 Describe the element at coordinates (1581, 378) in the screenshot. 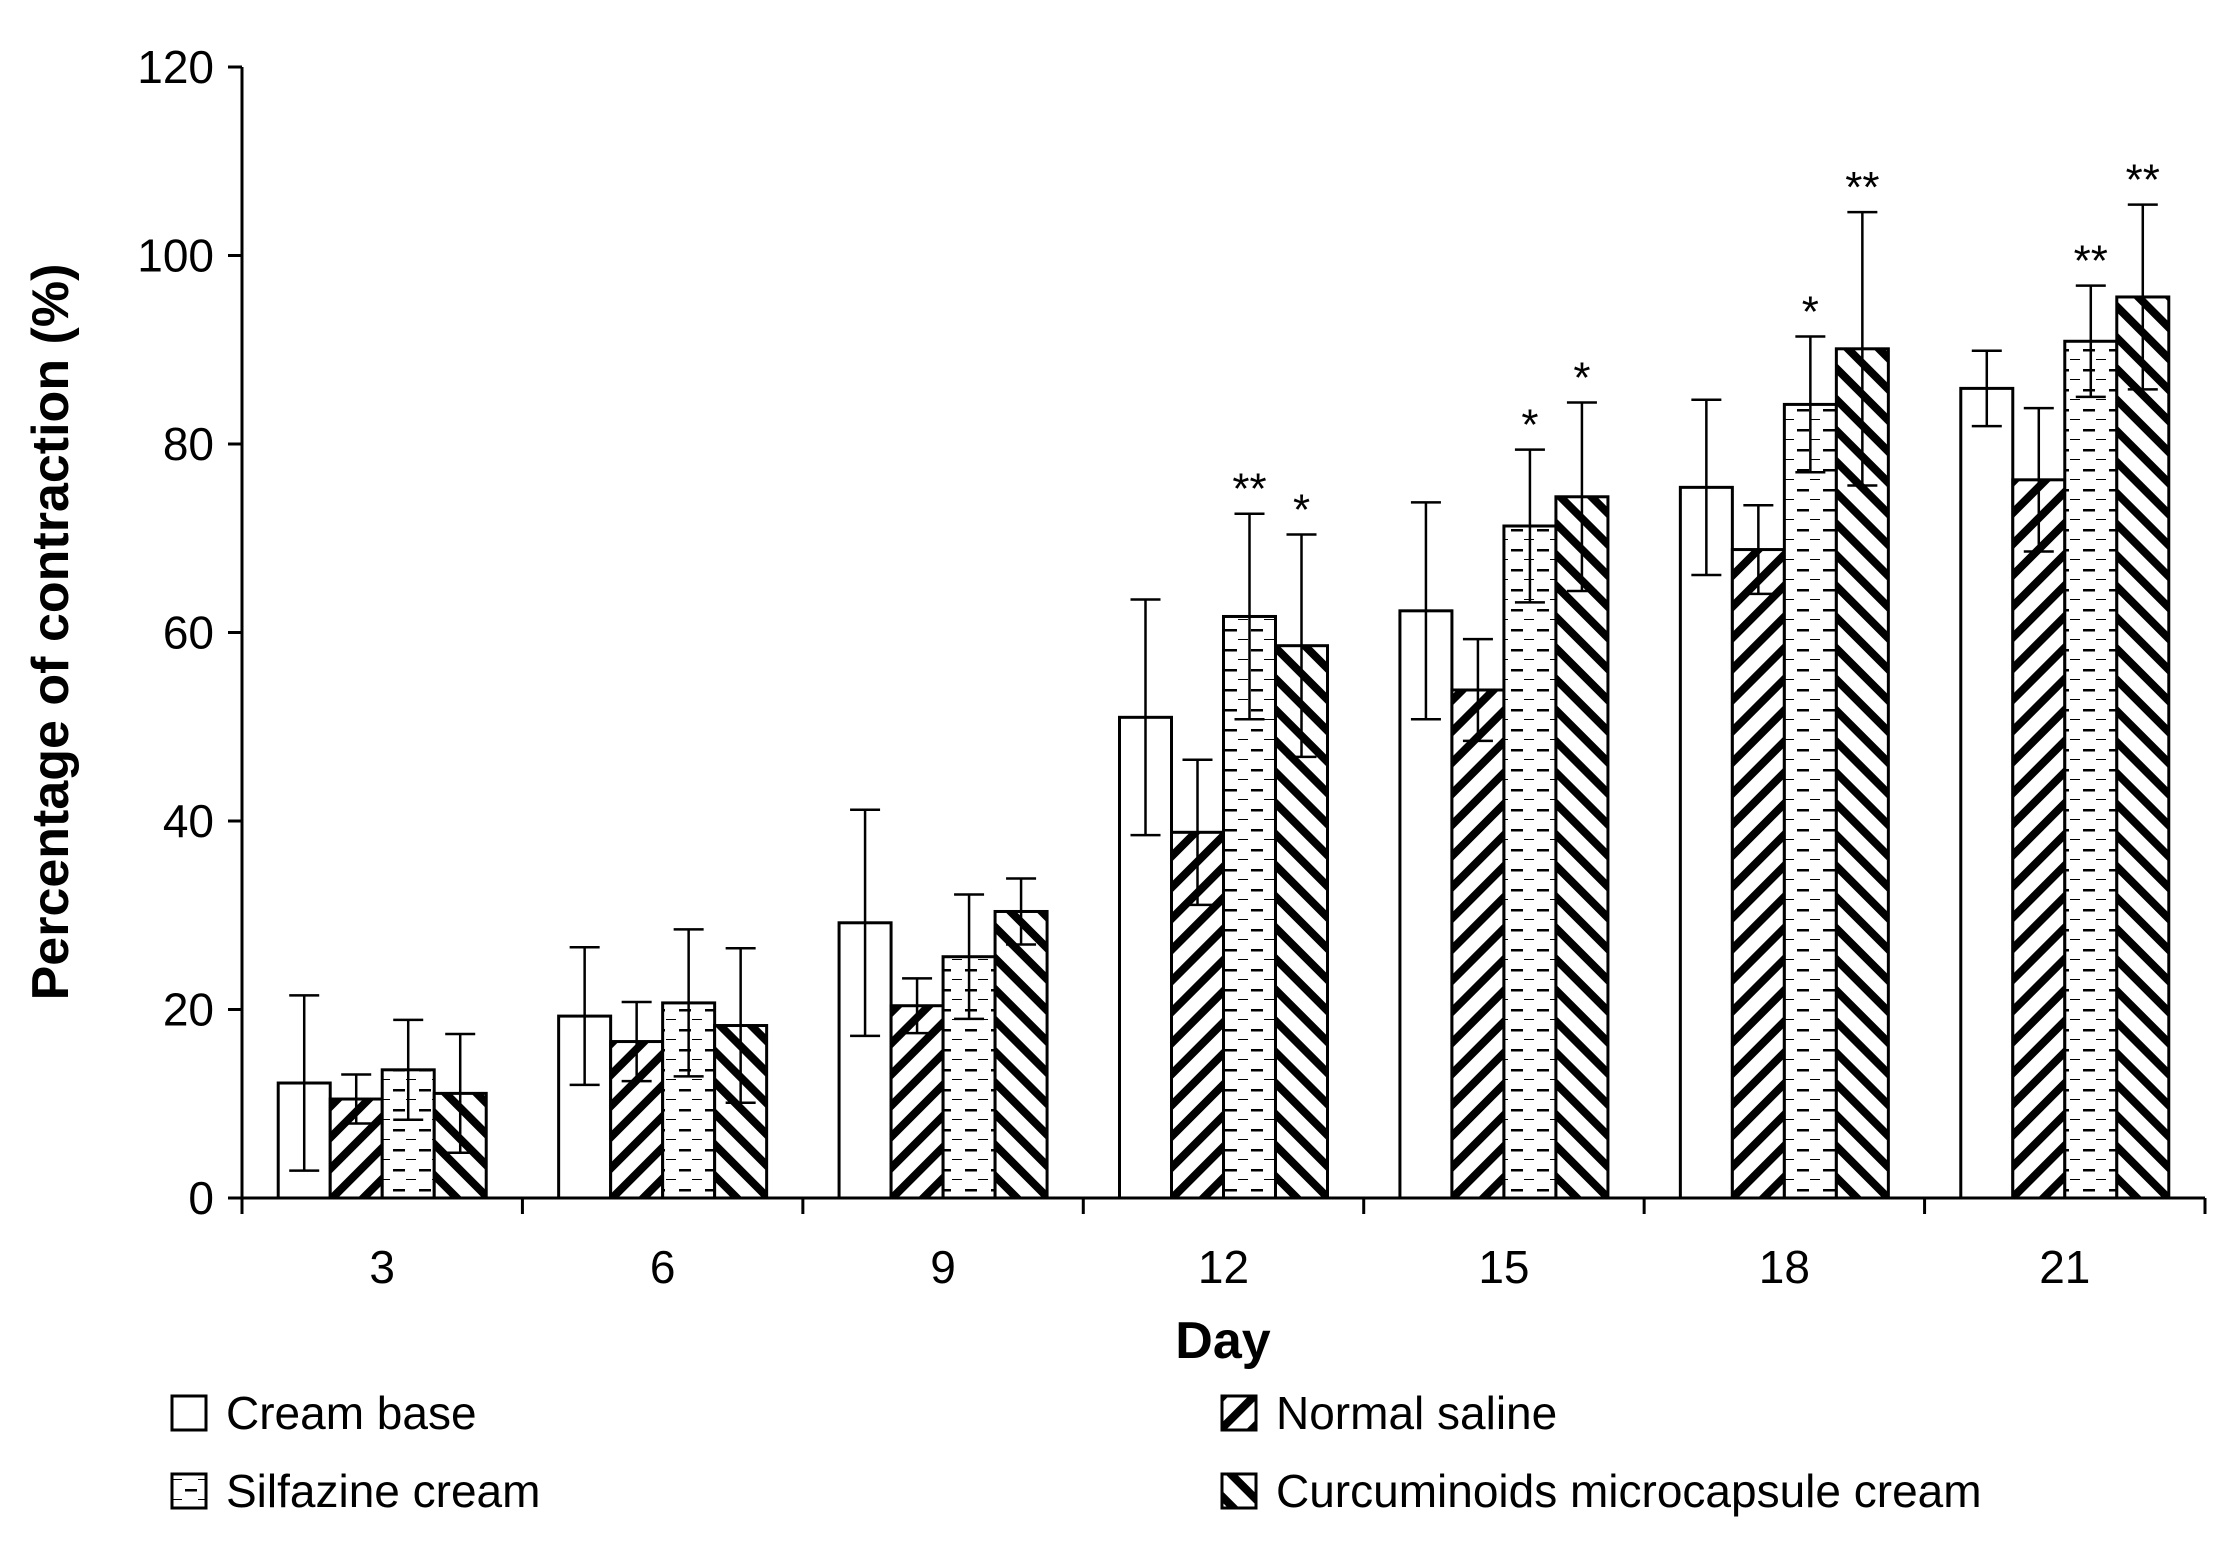

I see `significance-curcuminoids-microcapsule-cream-day-15: *` at that location.